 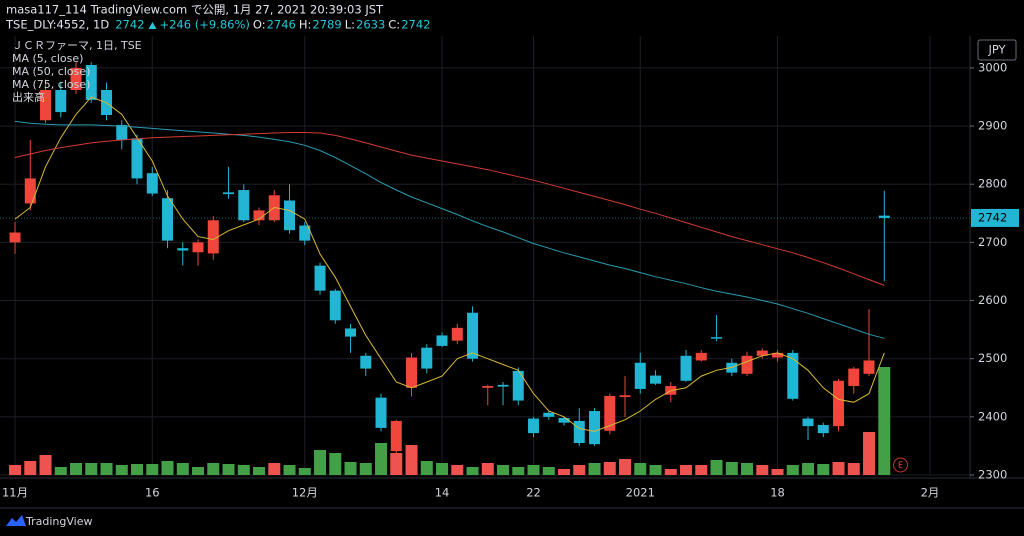 I want to click on x-tick-label: 12月, so click(x=305, y=493).